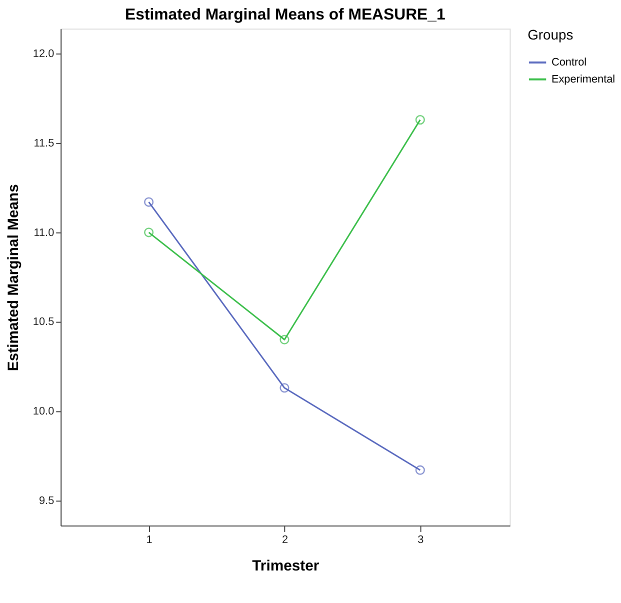 The width and height of the screenshot is (621, 603). What do you see at coordinates (569, 62) in the screenshot?
I see `legend-label: Control` at bounding box center [569, 62].